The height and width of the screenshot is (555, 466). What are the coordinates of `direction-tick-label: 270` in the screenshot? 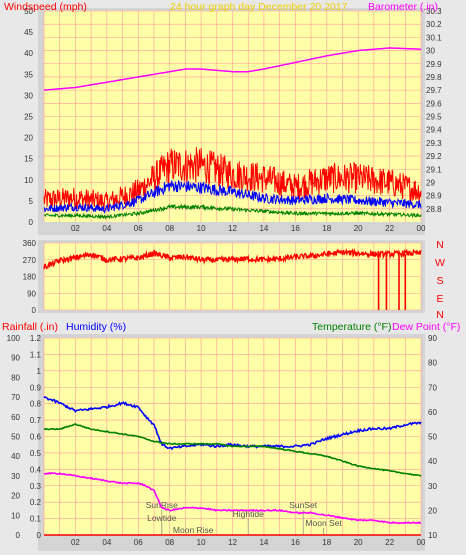 It's located at (30, 260).